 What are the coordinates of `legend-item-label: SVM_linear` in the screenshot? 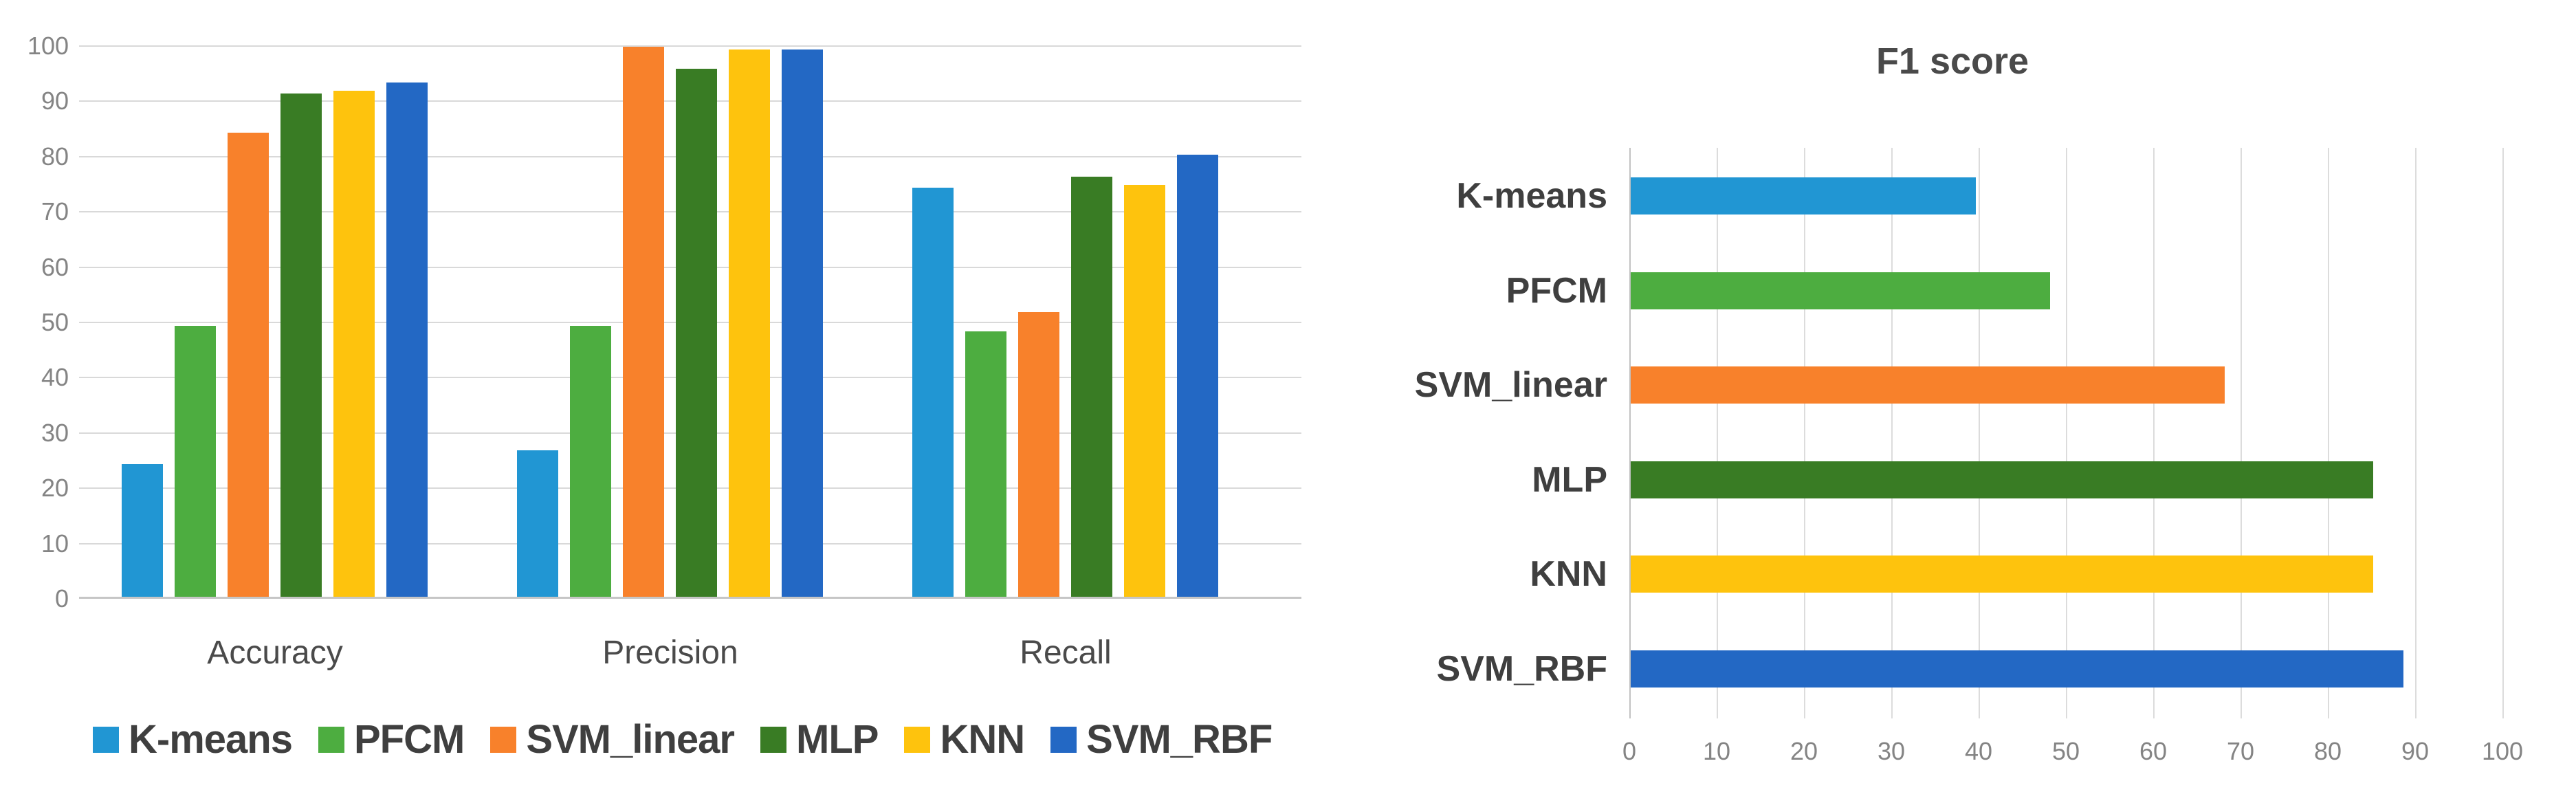 It's located at (630, 740).